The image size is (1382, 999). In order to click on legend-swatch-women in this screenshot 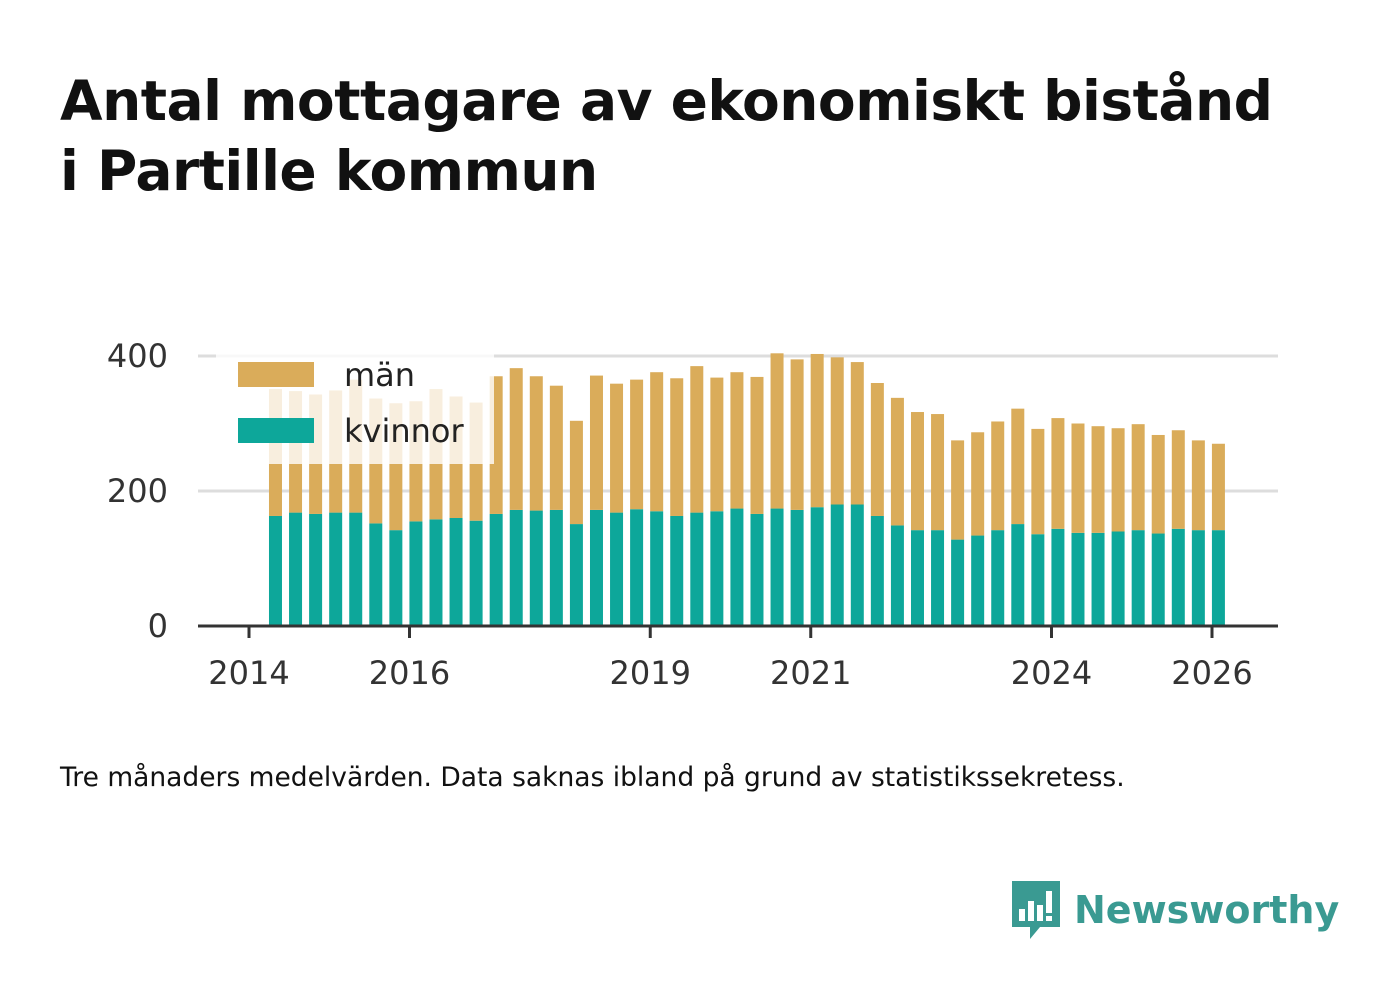, I will do `click(276, 430)`.